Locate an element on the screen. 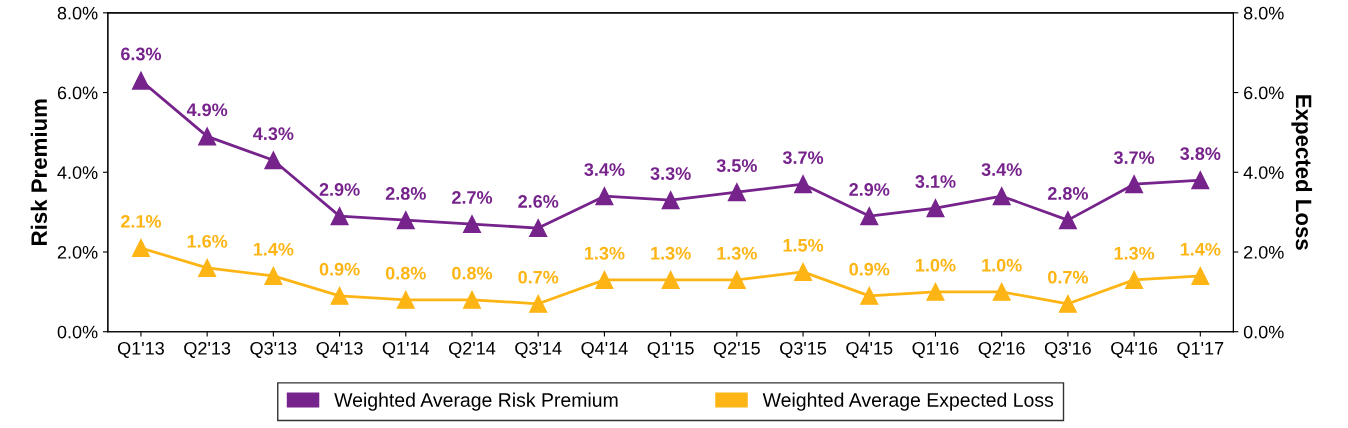 This screenshot has height=428, width=1348. x-tick-label: Q3'16 is located at coordinates (1067, 349).